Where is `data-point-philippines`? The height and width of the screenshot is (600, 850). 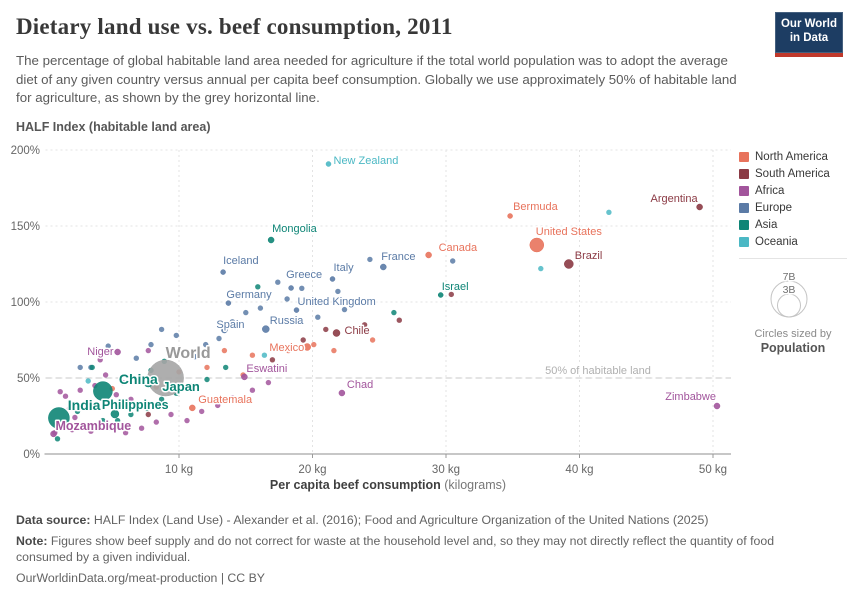
data-point-philippines is located at coordinates (115, 414).